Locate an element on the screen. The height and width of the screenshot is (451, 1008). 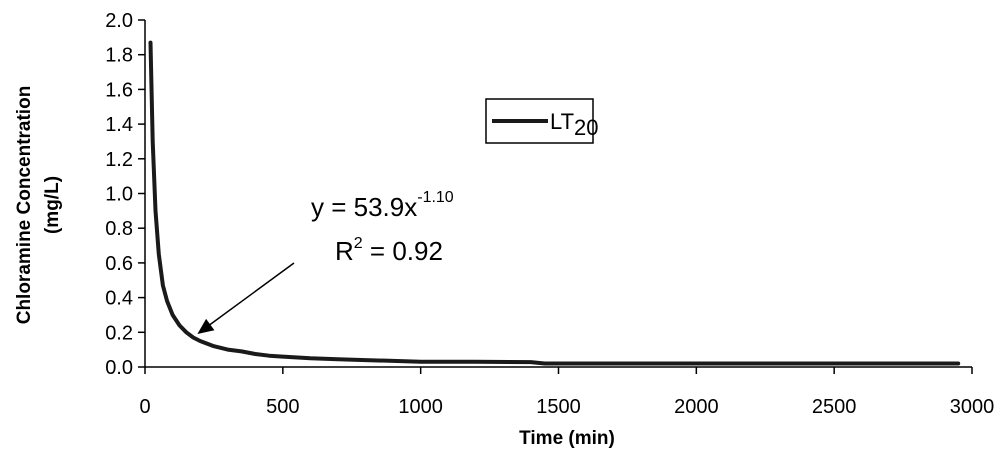
r-squared-exponent: 2 is located at coordinates (358, 243).